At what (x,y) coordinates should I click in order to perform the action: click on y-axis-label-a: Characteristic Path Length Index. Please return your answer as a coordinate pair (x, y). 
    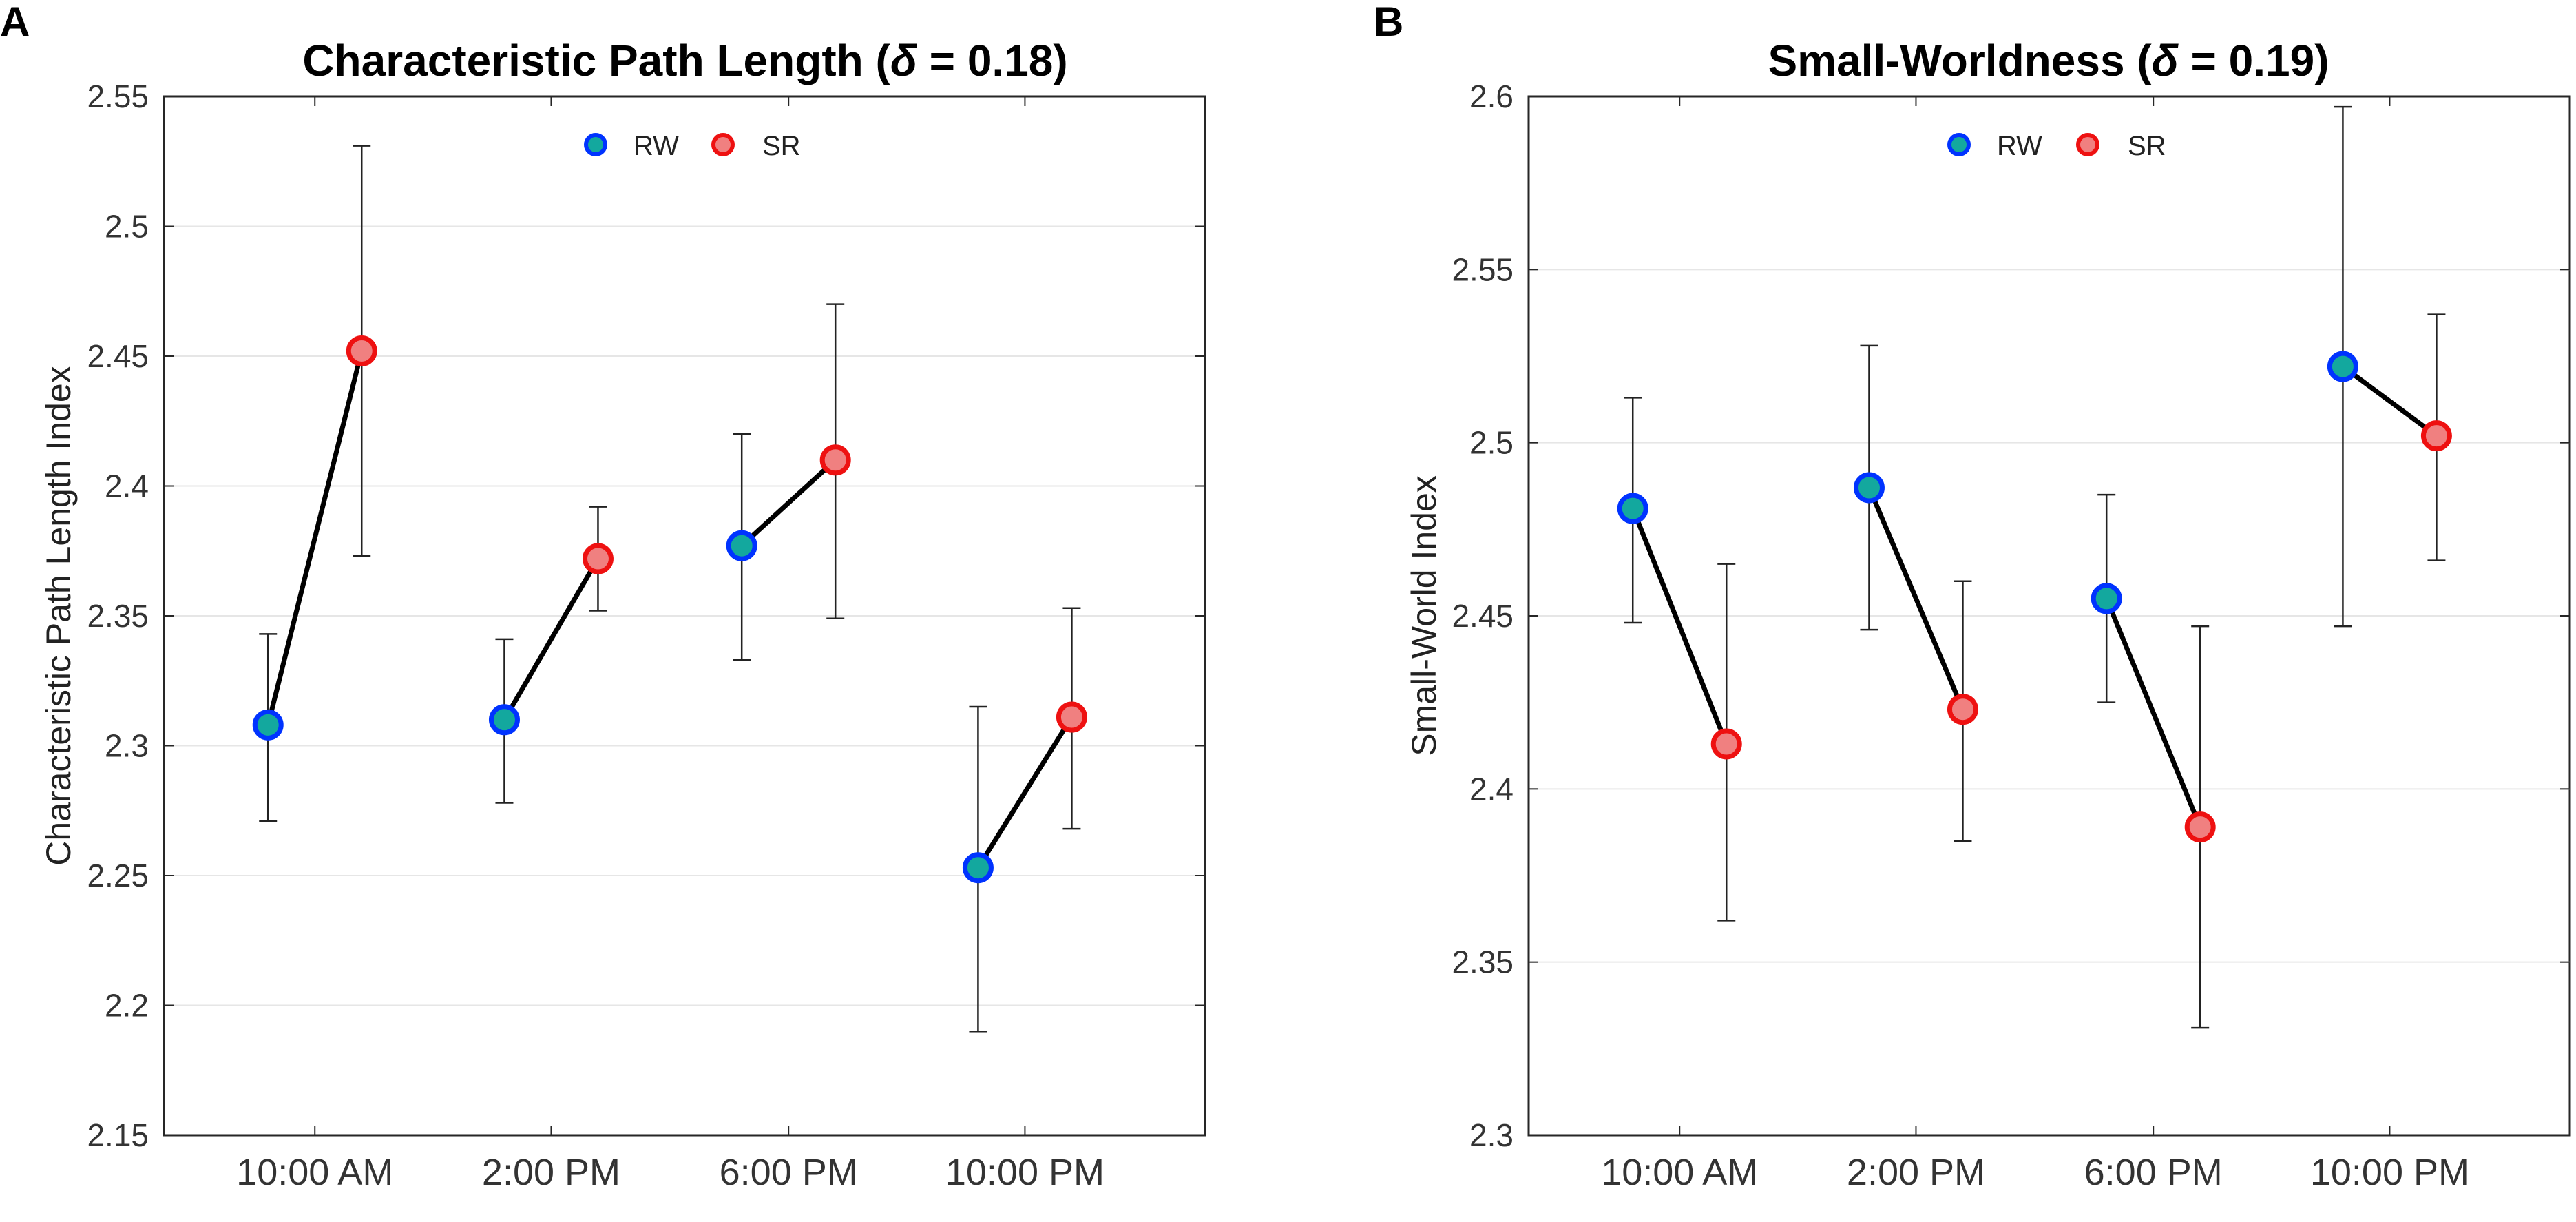
    Looking at the image, I should click on (58, 615).